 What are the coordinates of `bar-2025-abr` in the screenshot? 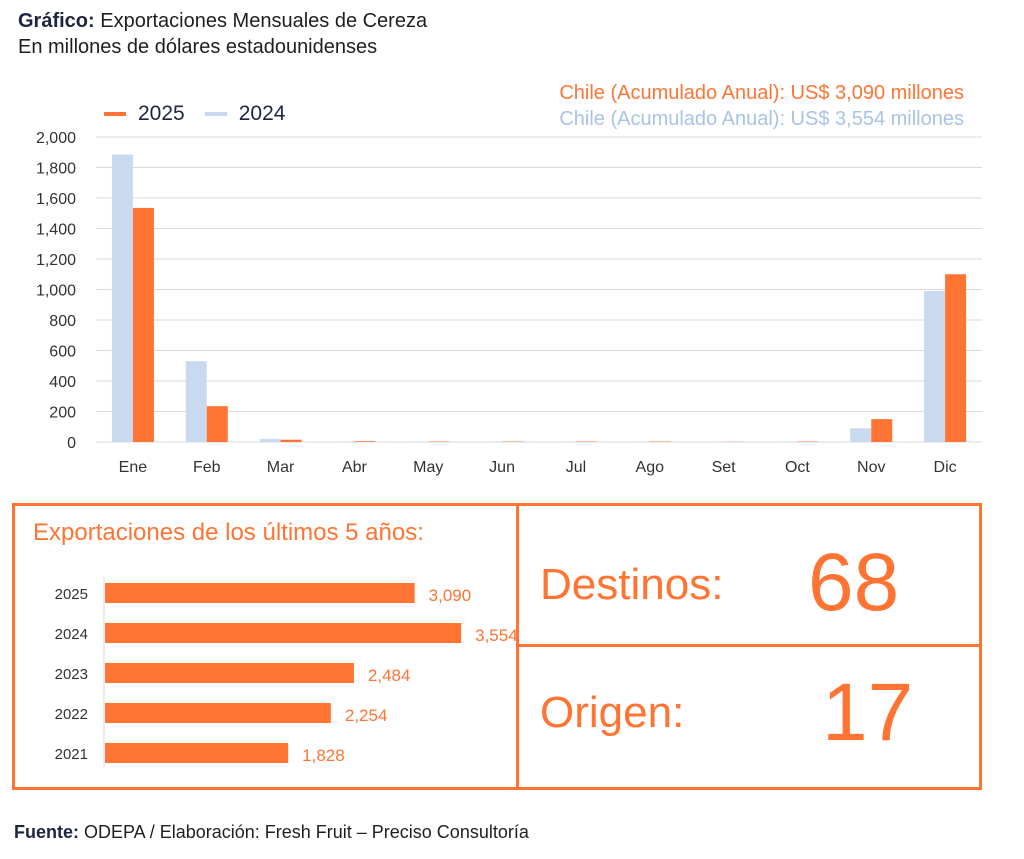 It's located at (365, 441).